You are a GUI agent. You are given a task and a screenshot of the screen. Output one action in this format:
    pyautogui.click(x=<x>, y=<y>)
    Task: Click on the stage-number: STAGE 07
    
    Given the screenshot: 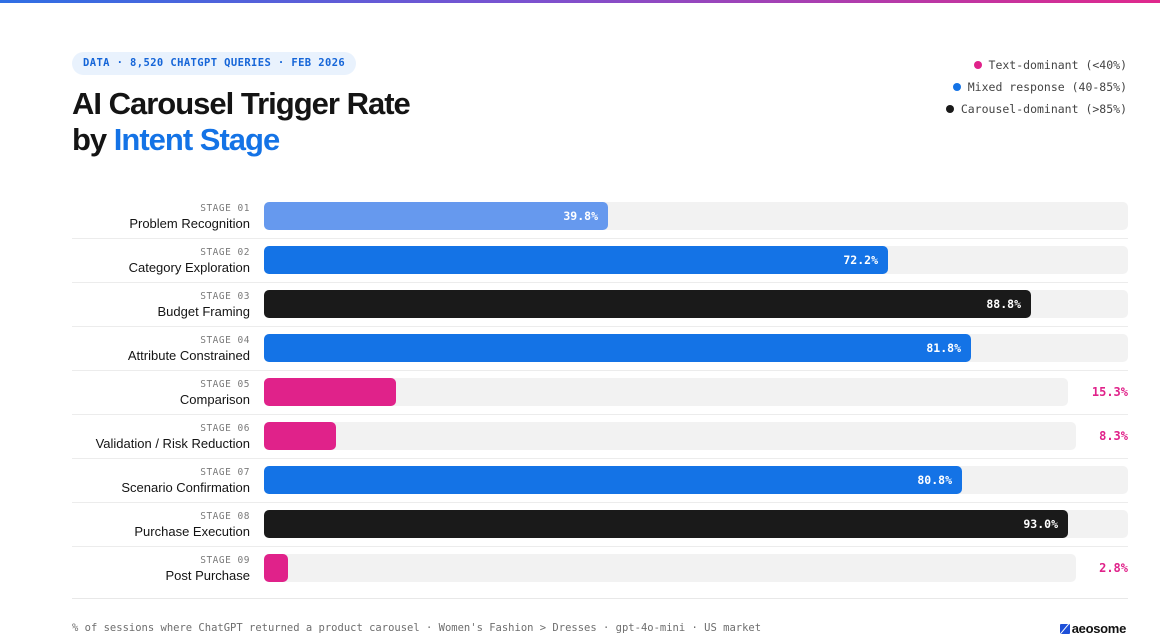 What is the action you would take?
    pyautogui.click(x=225, y=472)
    